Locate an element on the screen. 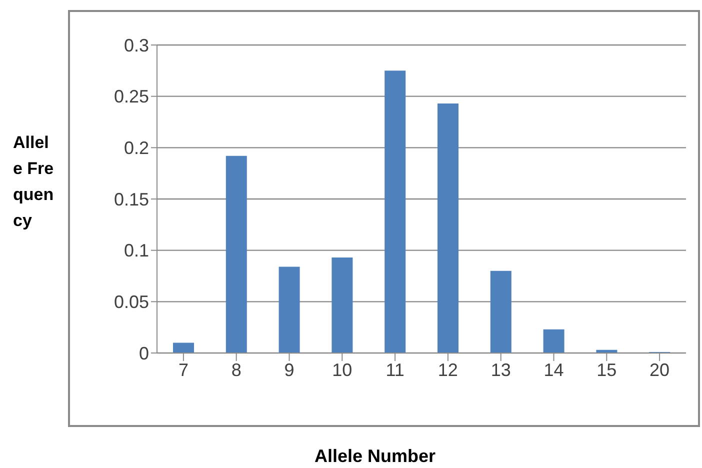 The height and width of the screenshot is (468, 702). x-tick-label: 13 is located at coordinates (500, 370).